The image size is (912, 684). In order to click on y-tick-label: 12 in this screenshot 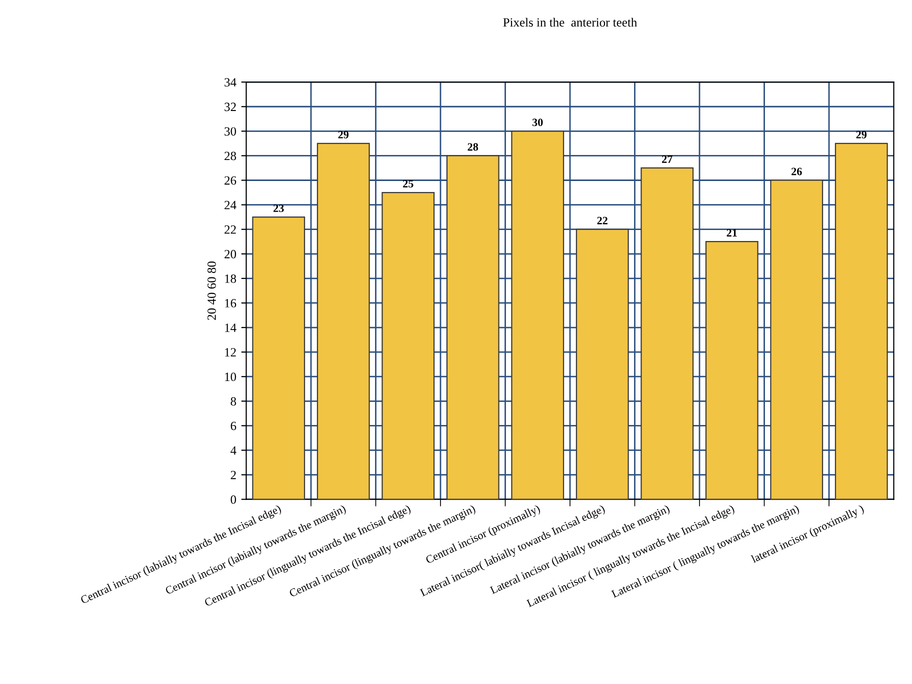, I will do `click(230, 352)`.